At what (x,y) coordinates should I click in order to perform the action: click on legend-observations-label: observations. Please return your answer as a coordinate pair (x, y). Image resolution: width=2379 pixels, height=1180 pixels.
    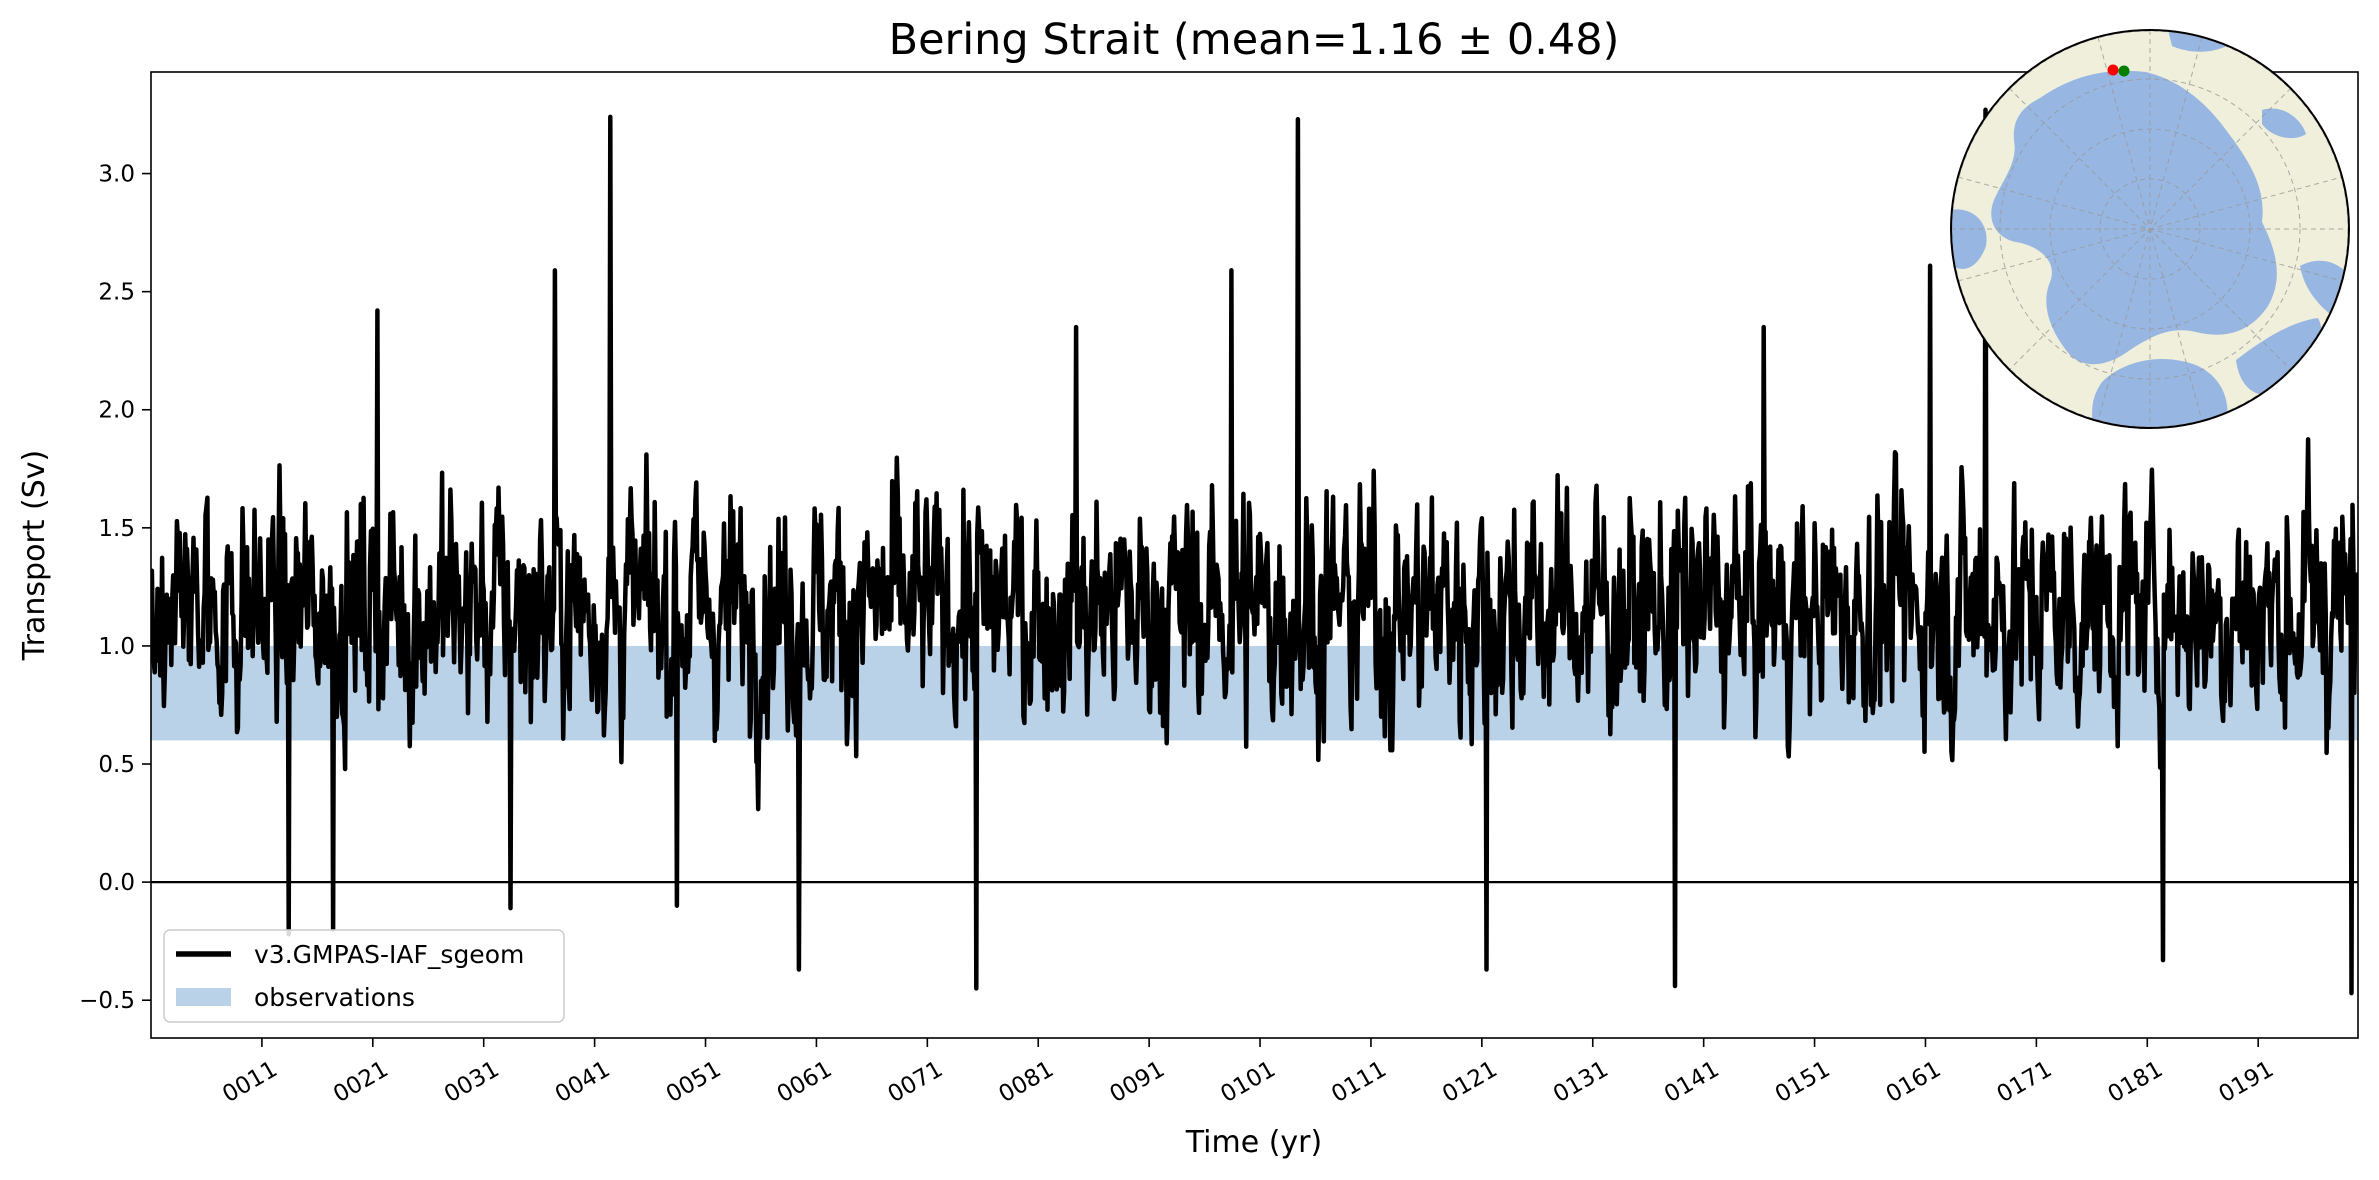
    Looking at the image, I should click on (334, 997).